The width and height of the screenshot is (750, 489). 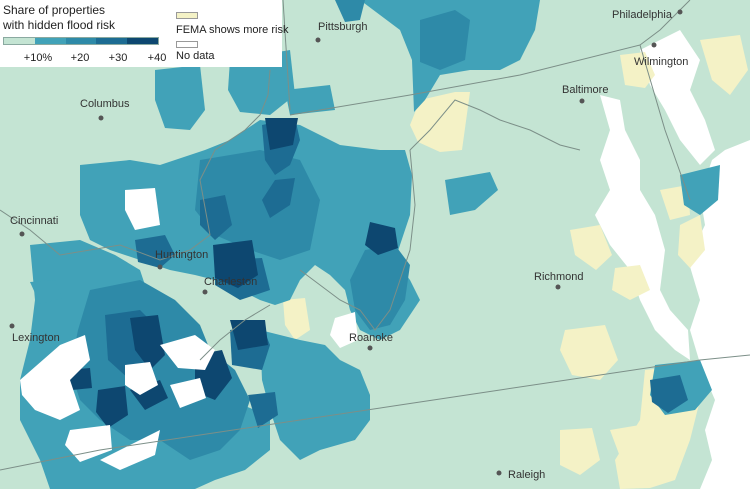 What do you see at coordinates (585, 90) in the screenshot?
I see `city-label: Baltimore` at bounding box center [585, 90].